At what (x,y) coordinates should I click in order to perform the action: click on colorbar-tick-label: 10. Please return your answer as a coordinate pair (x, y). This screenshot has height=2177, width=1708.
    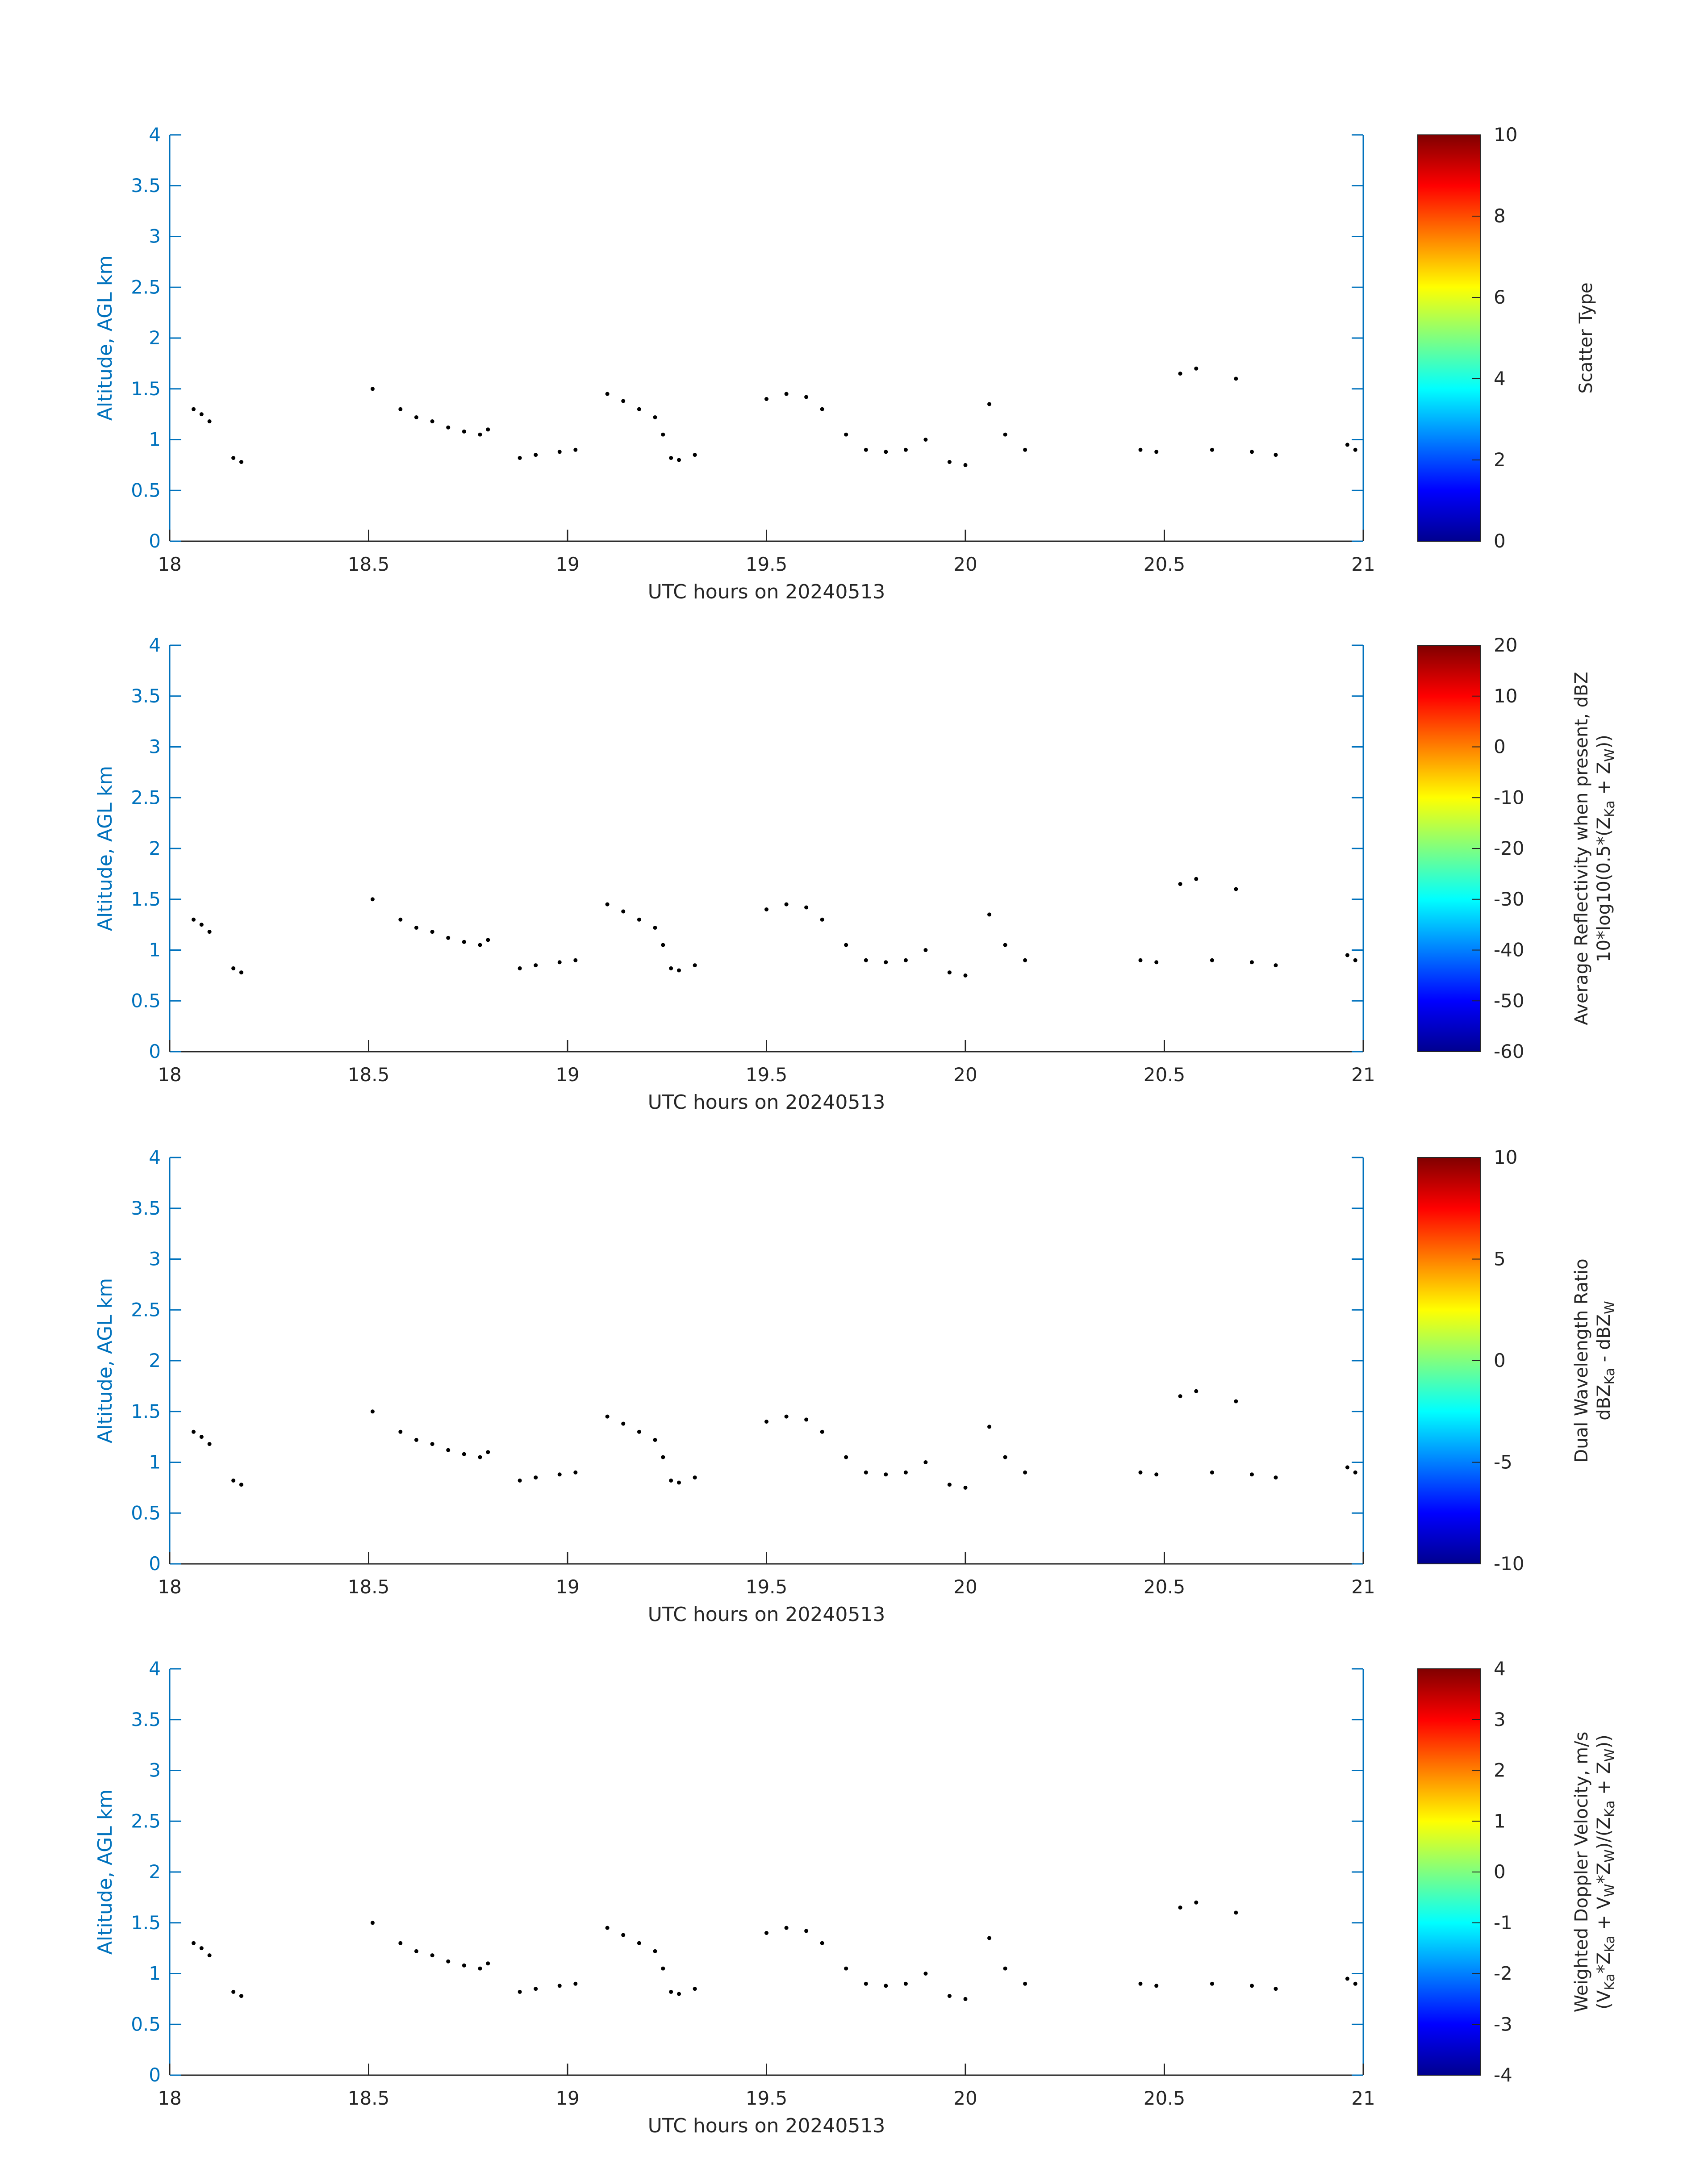
    Looking at the image, I should click on (1505, 696).